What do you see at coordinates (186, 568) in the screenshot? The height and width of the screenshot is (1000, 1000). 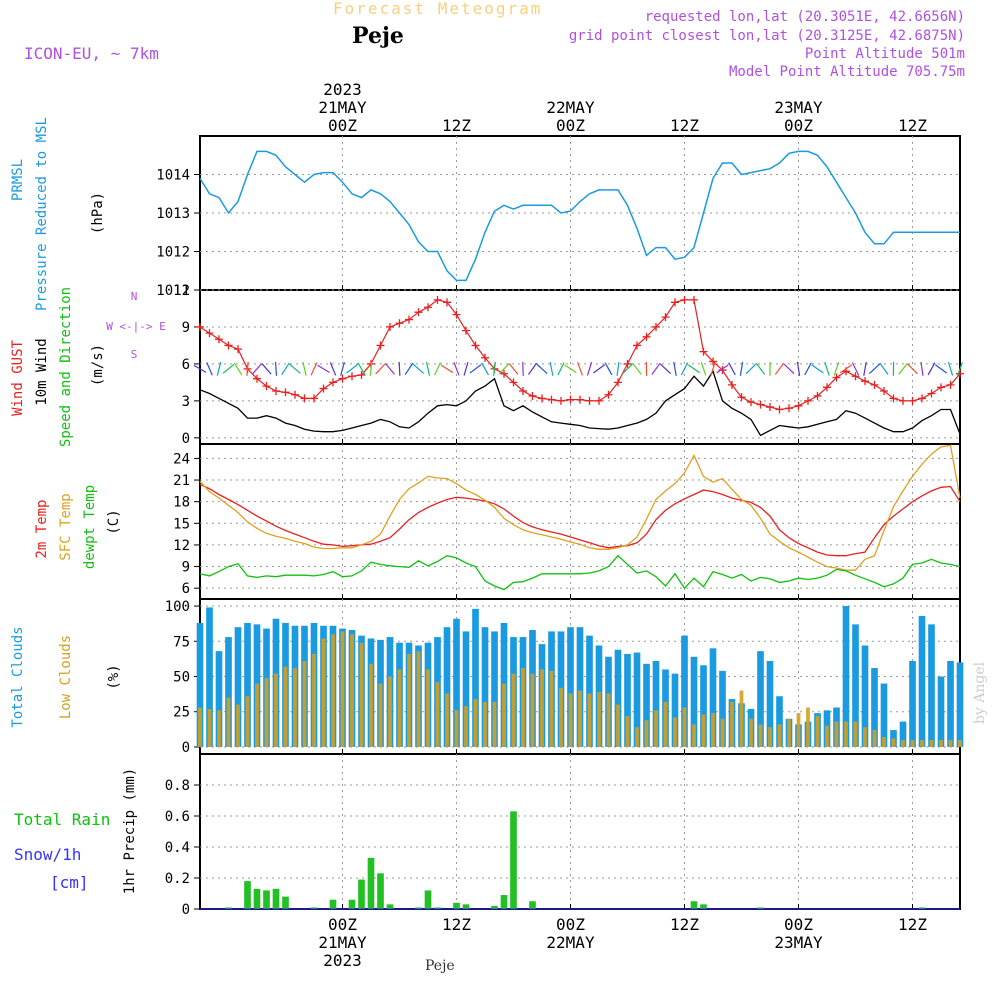 I see `y-tick-label: 9` at bounding box center [186, 568].